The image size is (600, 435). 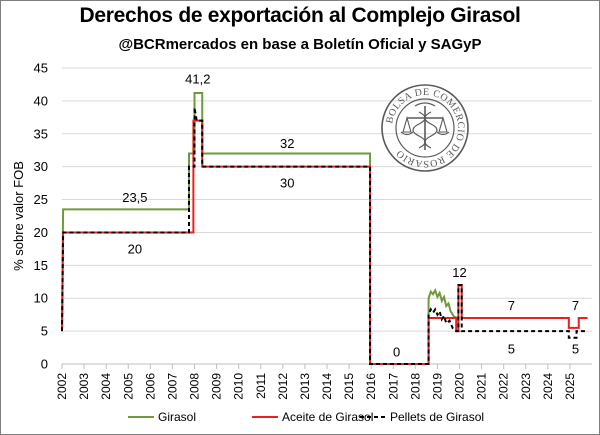 What do you see at coordinates (526, 386) in the screenshot?
I see `x-tick-label: 2023` at bounding box center [526, 386].